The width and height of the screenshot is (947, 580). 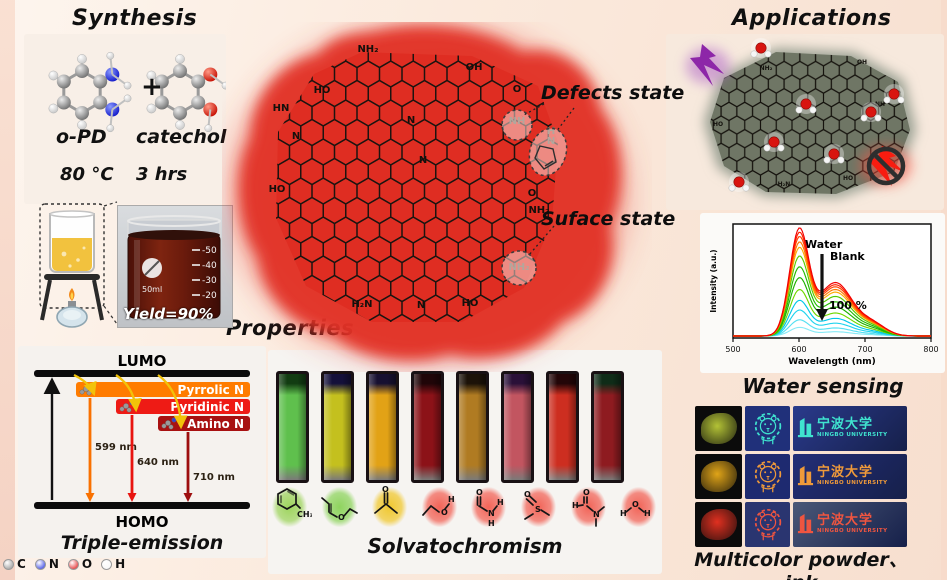 I want to click on svg-text: H₂N, so click(x=784, y=184).